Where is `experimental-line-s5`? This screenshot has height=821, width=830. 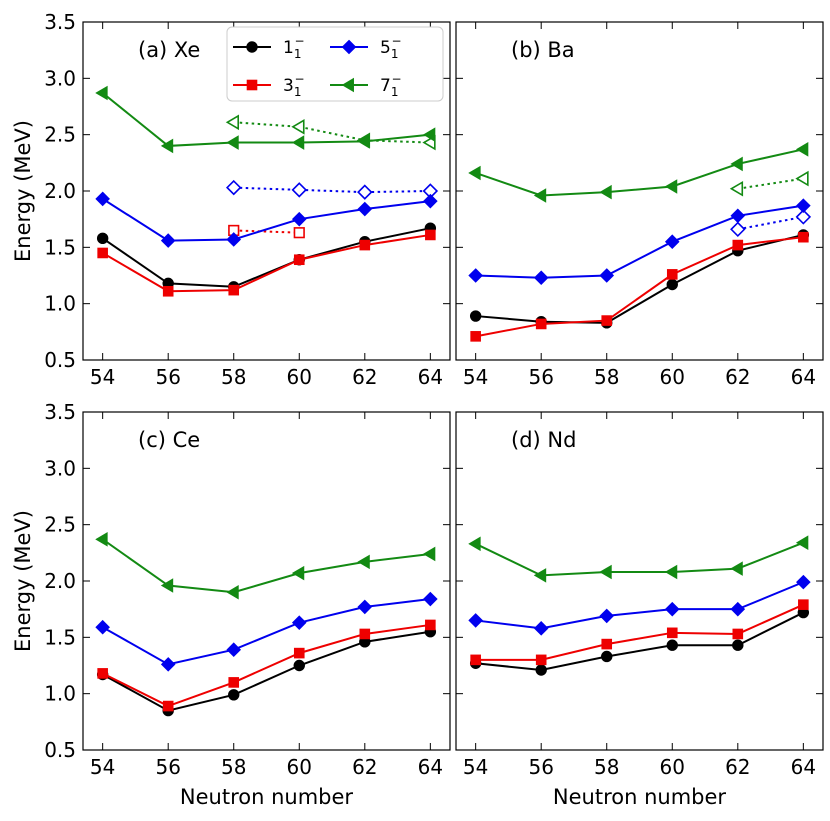
experimental-line-s5 is located at coordinates (770, 223).